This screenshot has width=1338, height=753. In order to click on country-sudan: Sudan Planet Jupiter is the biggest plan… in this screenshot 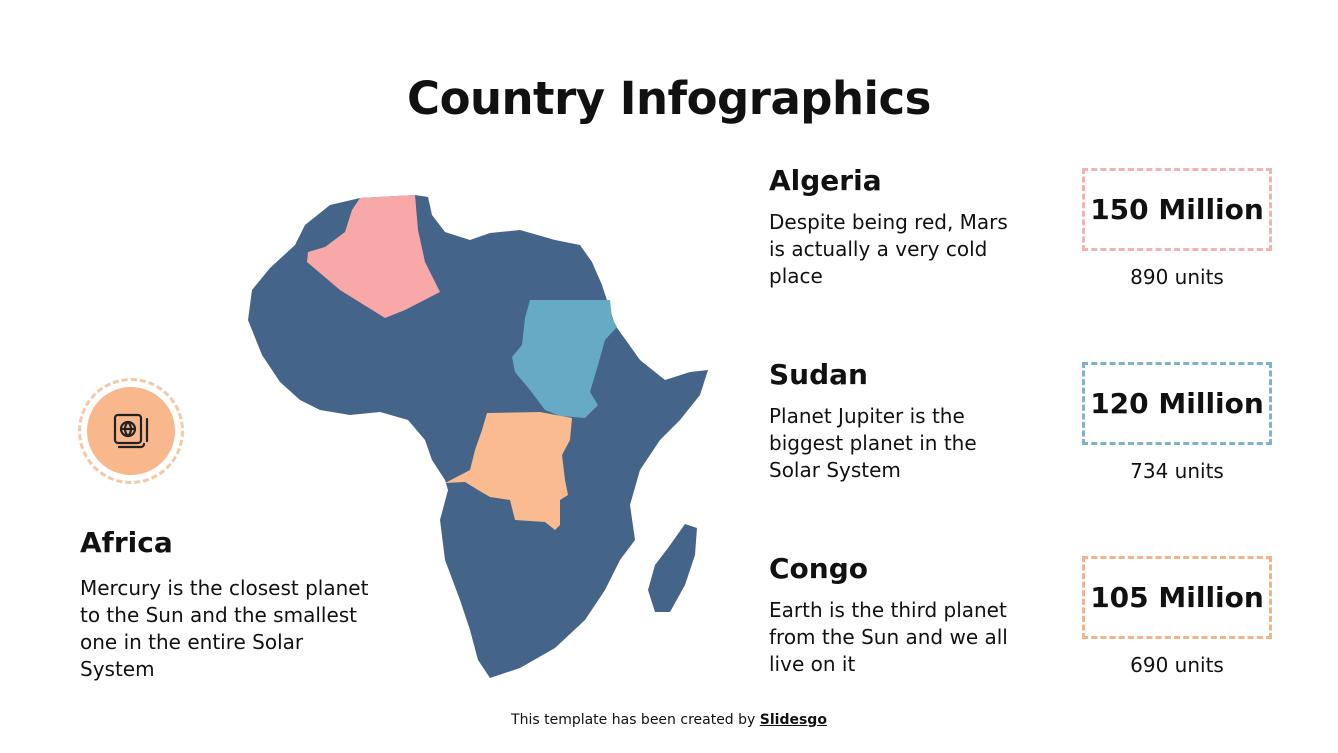, I will do `click(899, 421)`.